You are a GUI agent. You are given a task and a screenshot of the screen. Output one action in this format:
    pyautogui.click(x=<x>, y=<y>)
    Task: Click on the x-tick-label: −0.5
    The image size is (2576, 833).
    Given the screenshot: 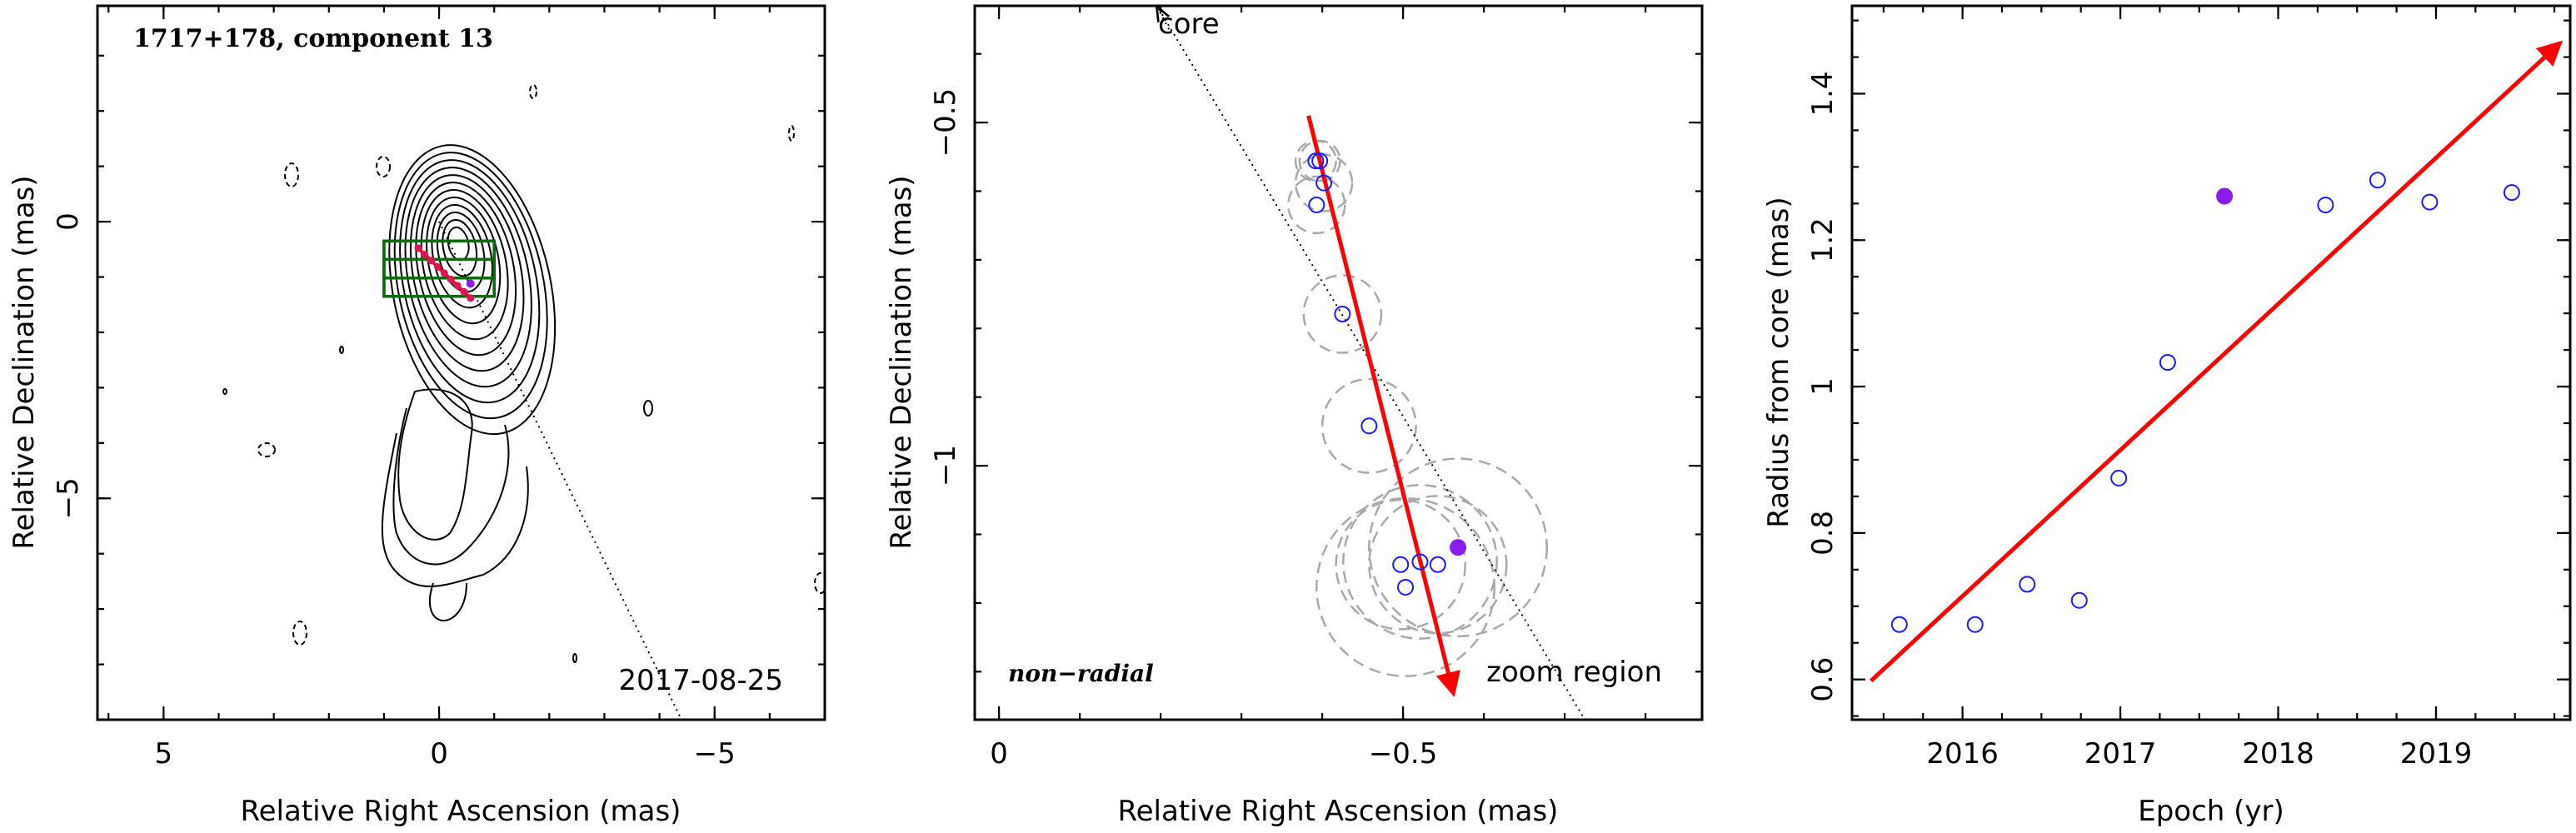 What is the action you would take?
    pyautogui.click(x=1403, y=754)
    